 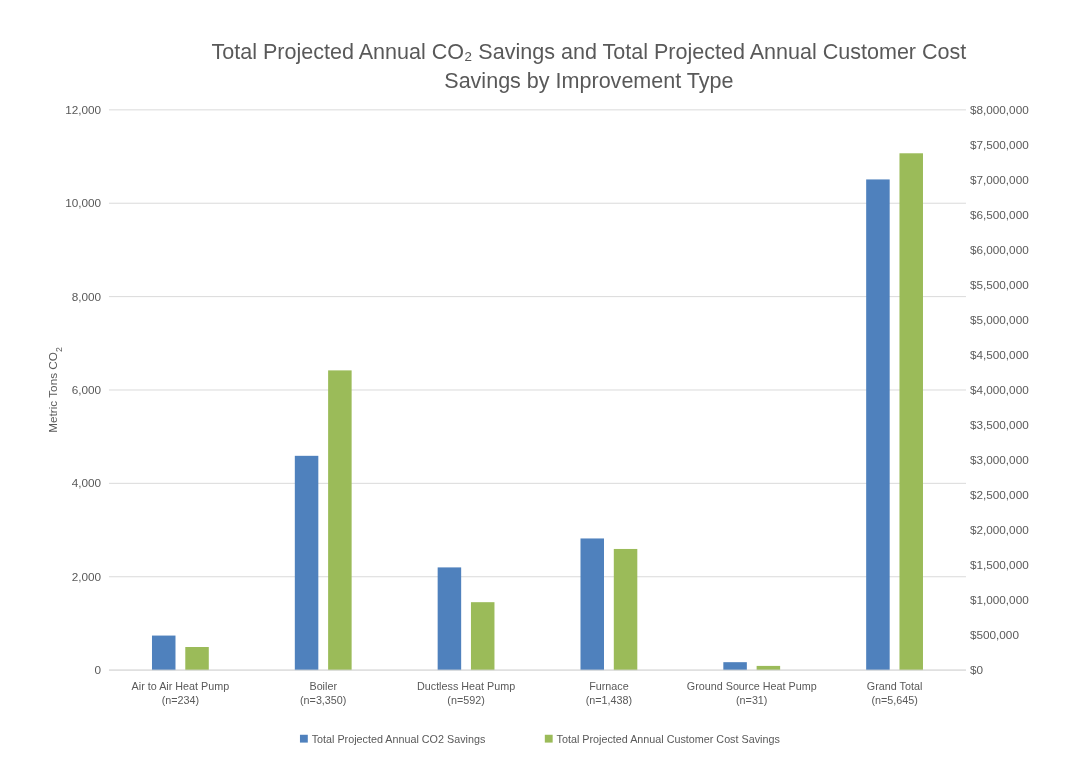 I want to click on y2-tick-label: $0, so click(x=976, y=670).